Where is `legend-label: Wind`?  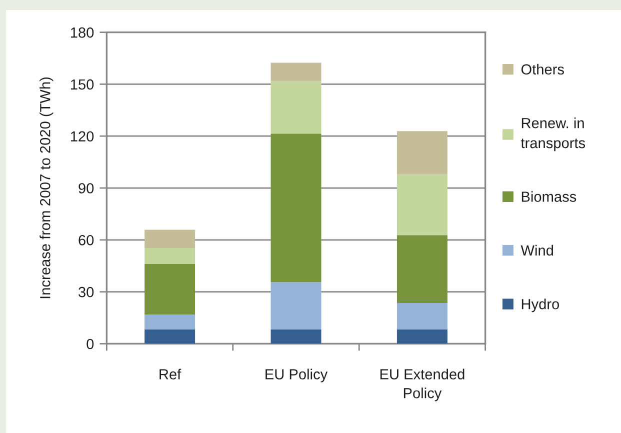
legend-label: Wind is located at coordinates (537, 250).